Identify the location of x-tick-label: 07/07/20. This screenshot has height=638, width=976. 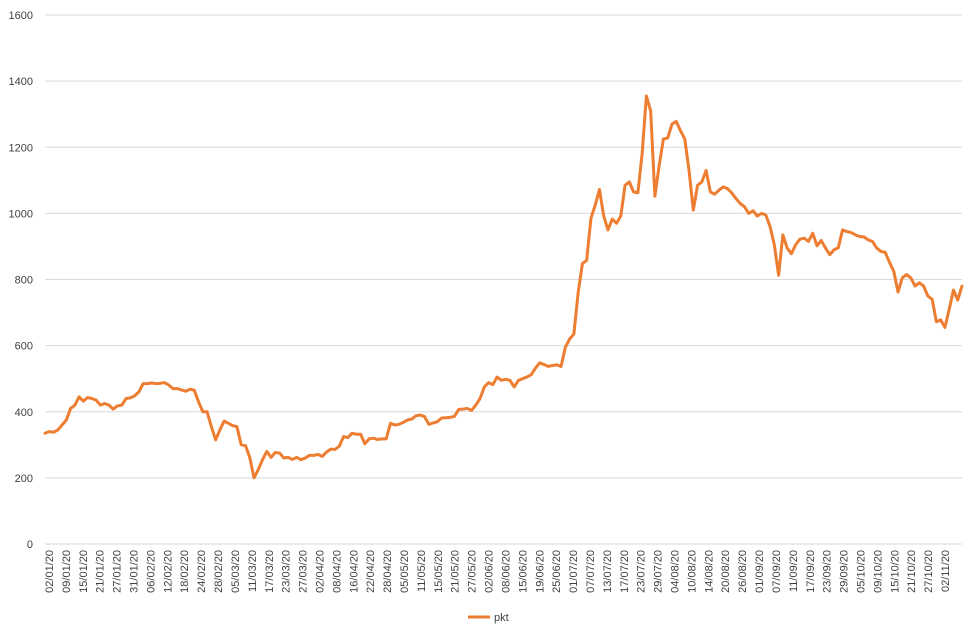
(591, 571).